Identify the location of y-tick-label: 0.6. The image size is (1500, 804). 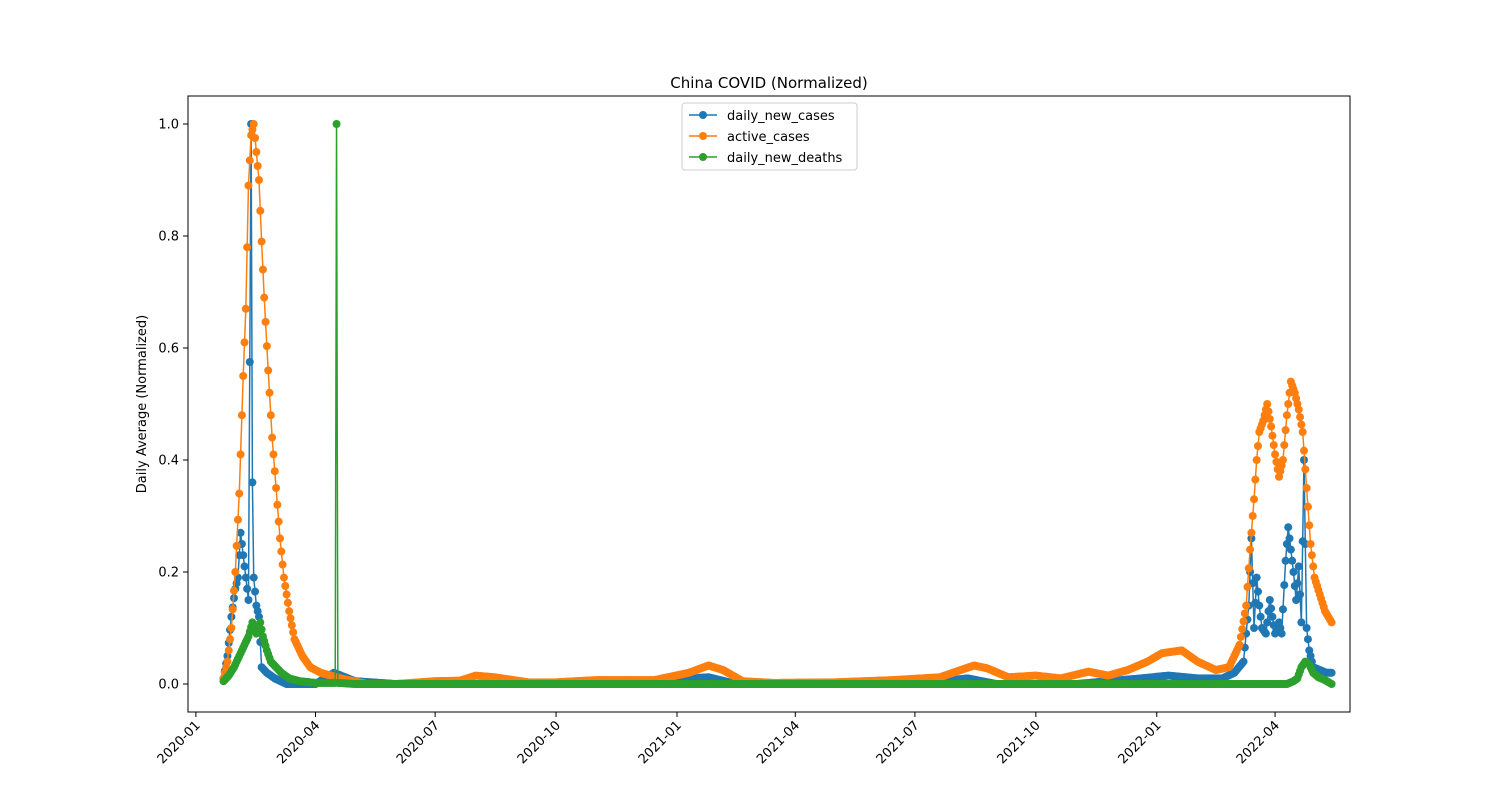
(168, 349).